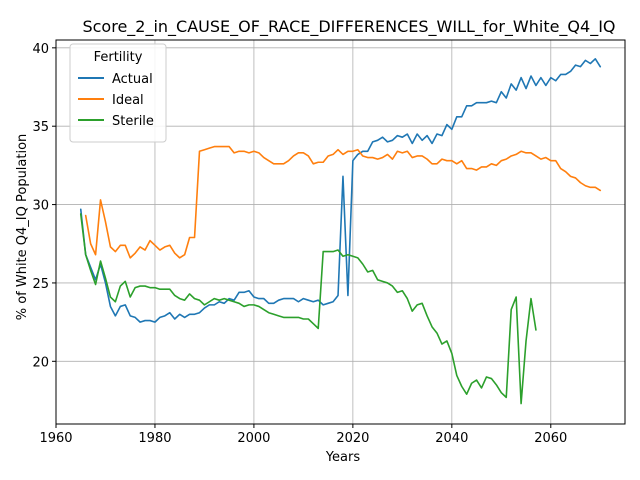  What do you see at coordinates (40, 206) in the screenshot?
I see `y-tick-label: 30` at bounding box center [40, 206].